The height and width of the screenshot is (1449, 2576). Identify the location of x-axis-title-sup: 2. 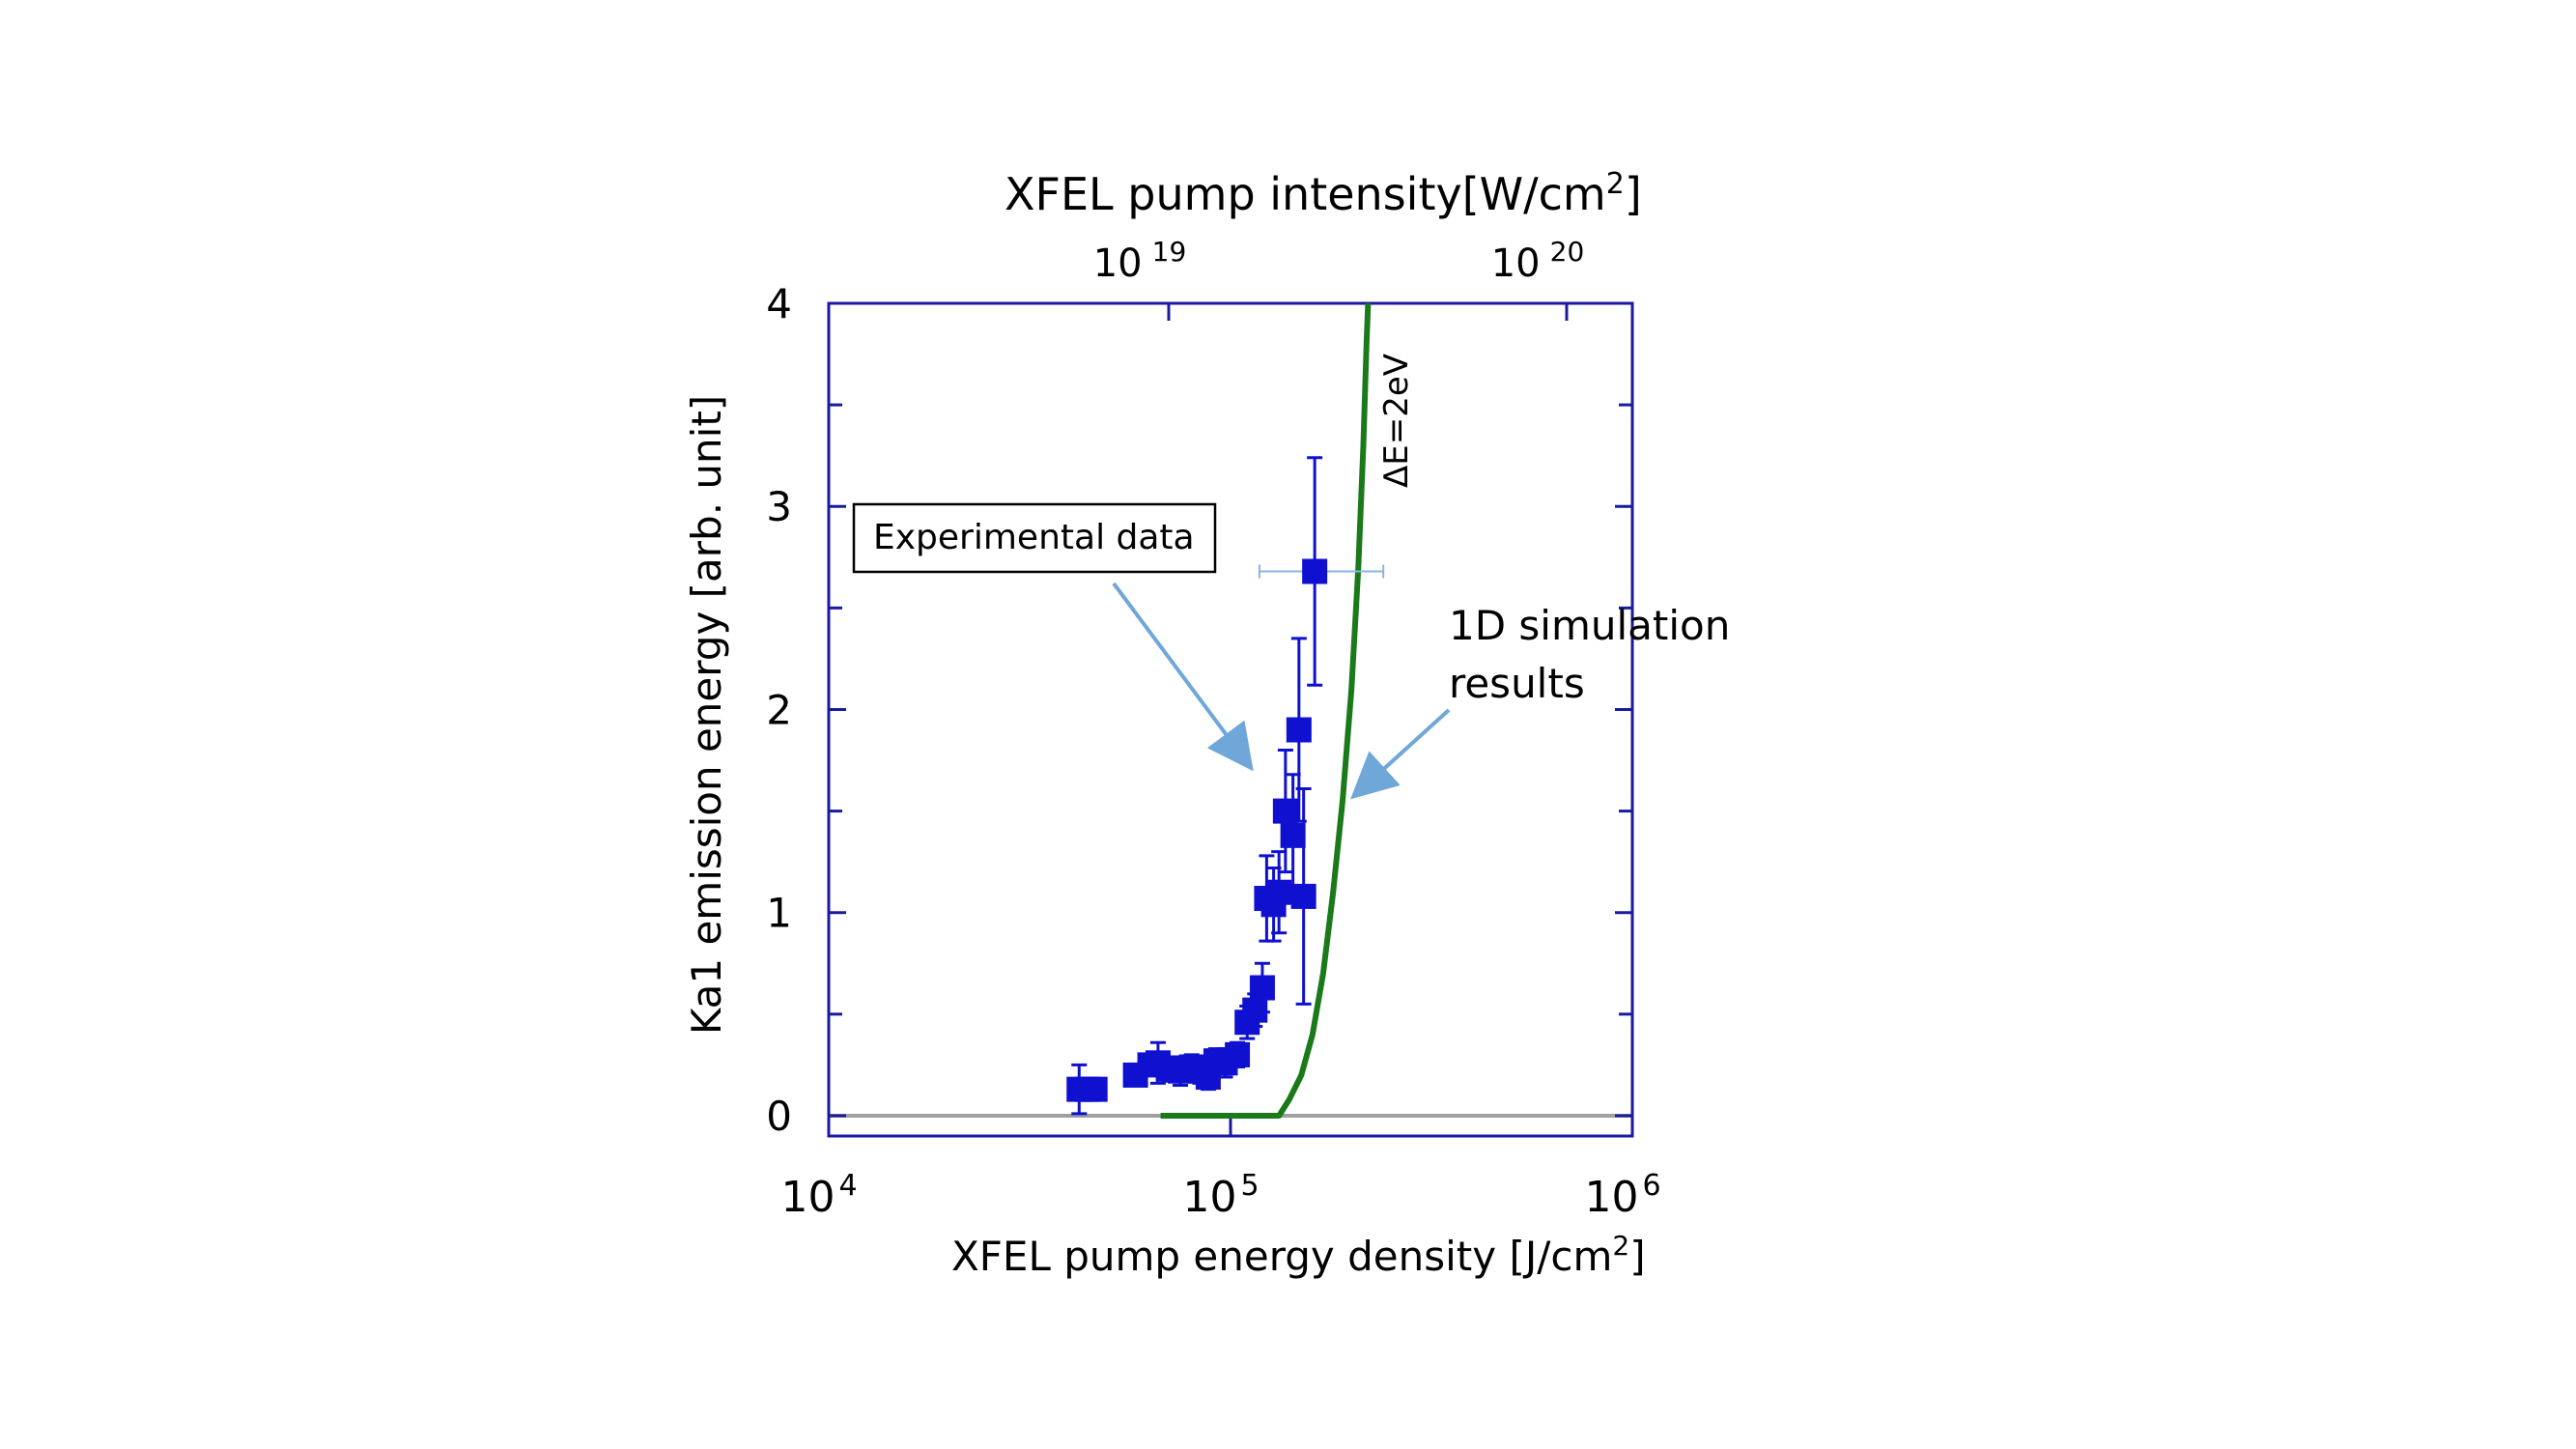
(1620, 1246).